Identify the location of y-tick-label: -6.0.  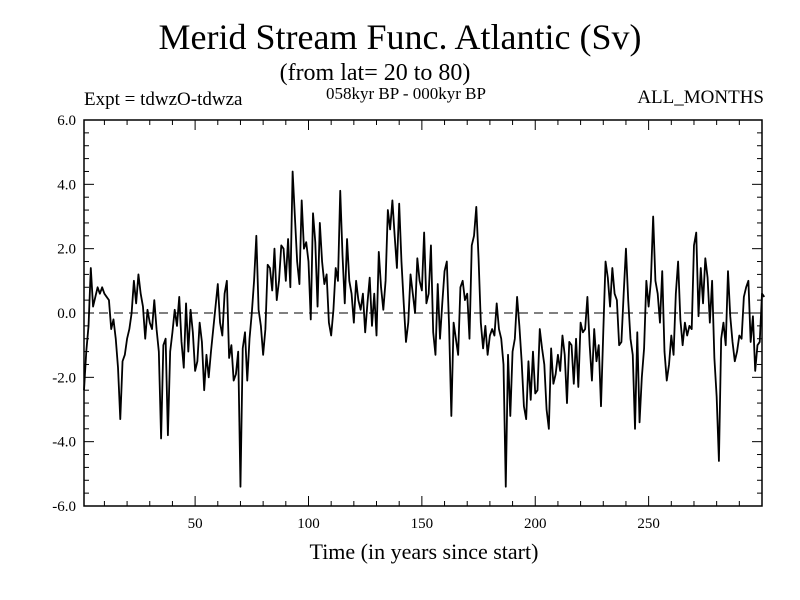
(64, 507).